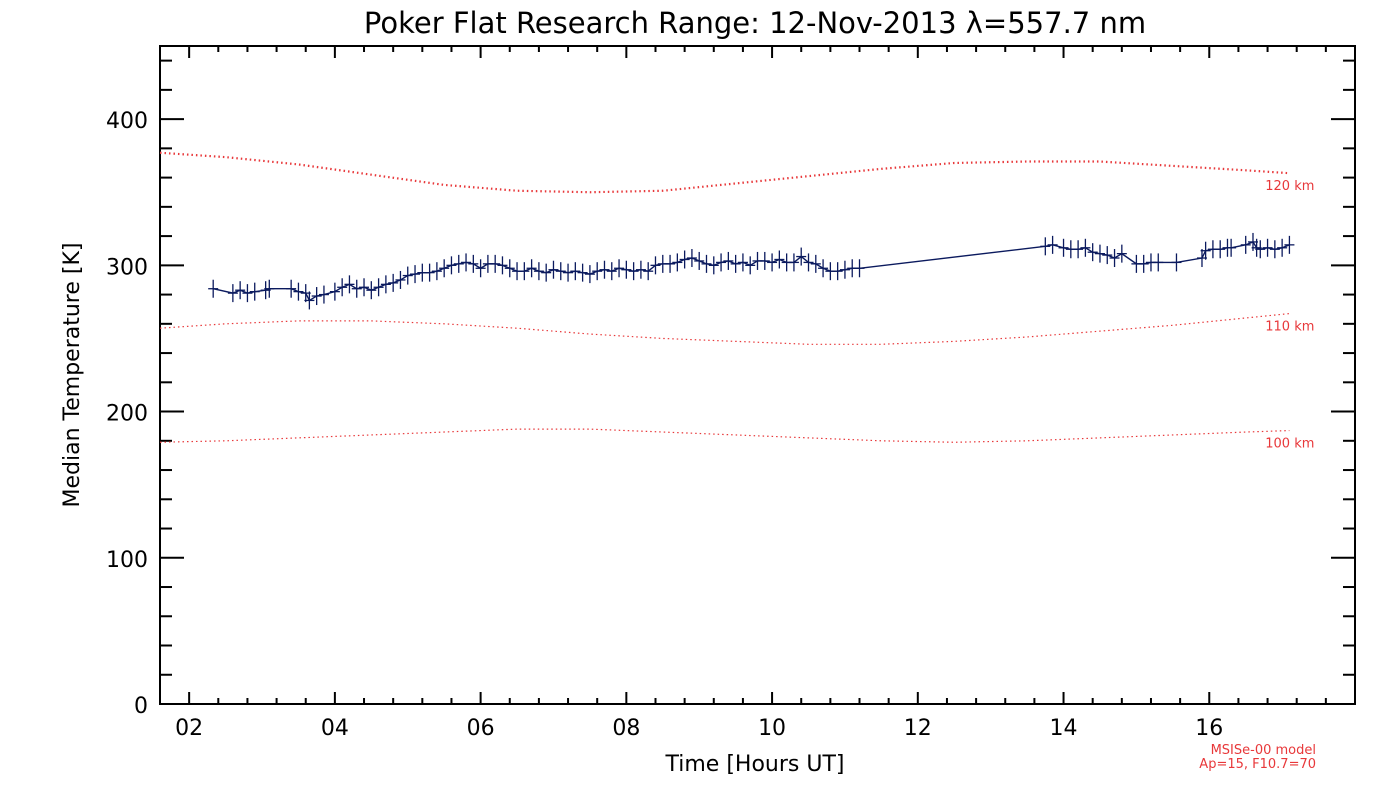 The image size is (1400, 800). I want to click on y-tick-label: 400, so click(127, 121).